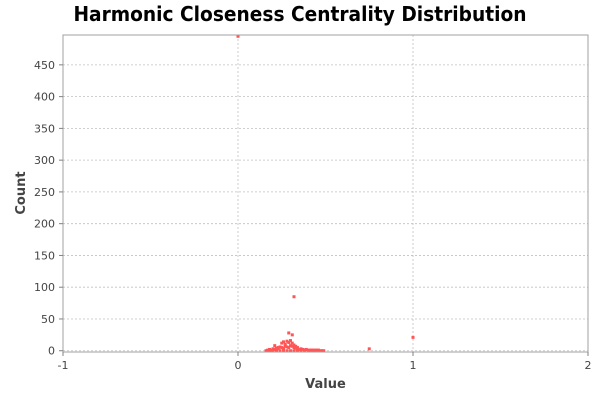  What do you see at coordinates (44, 224) in the screenshot?
I see `y-tick-label: 200` at bounding box center [44, 224].